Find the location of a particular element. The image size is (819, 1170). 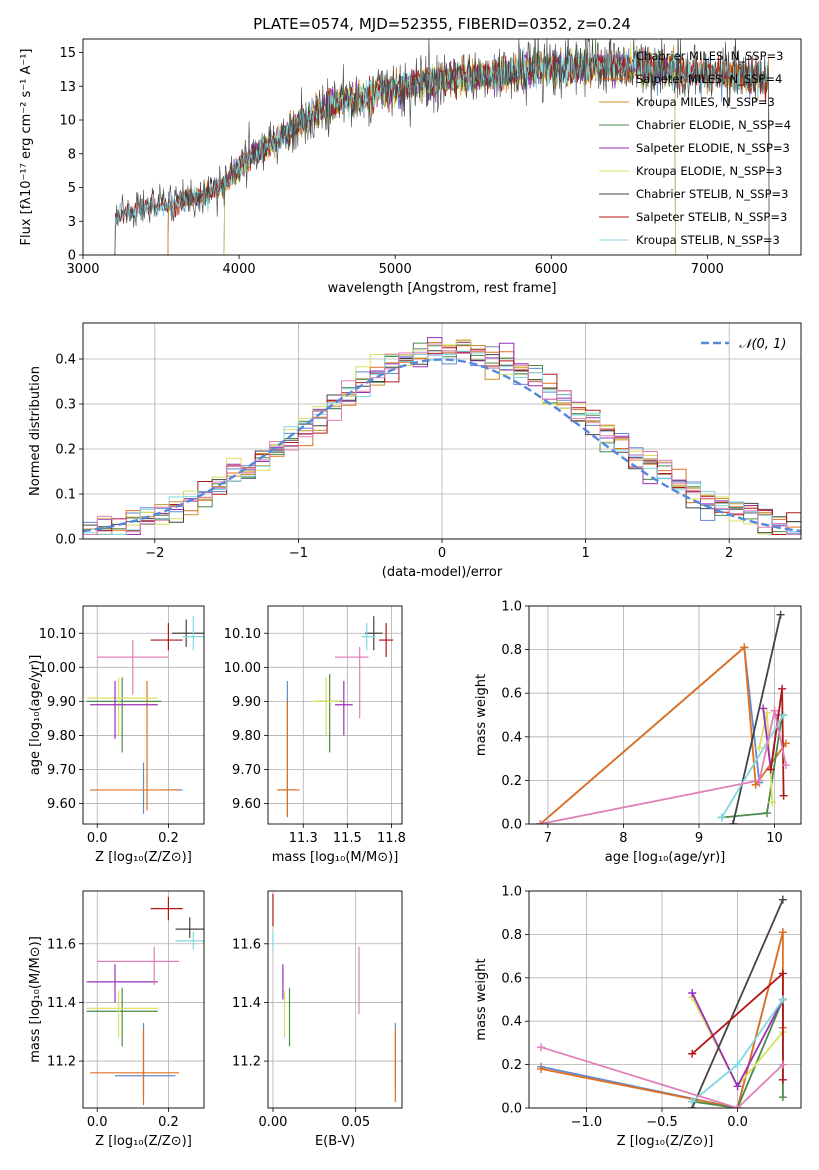

y-axis-label: Normed distribution is located at coordinates (35, 431).